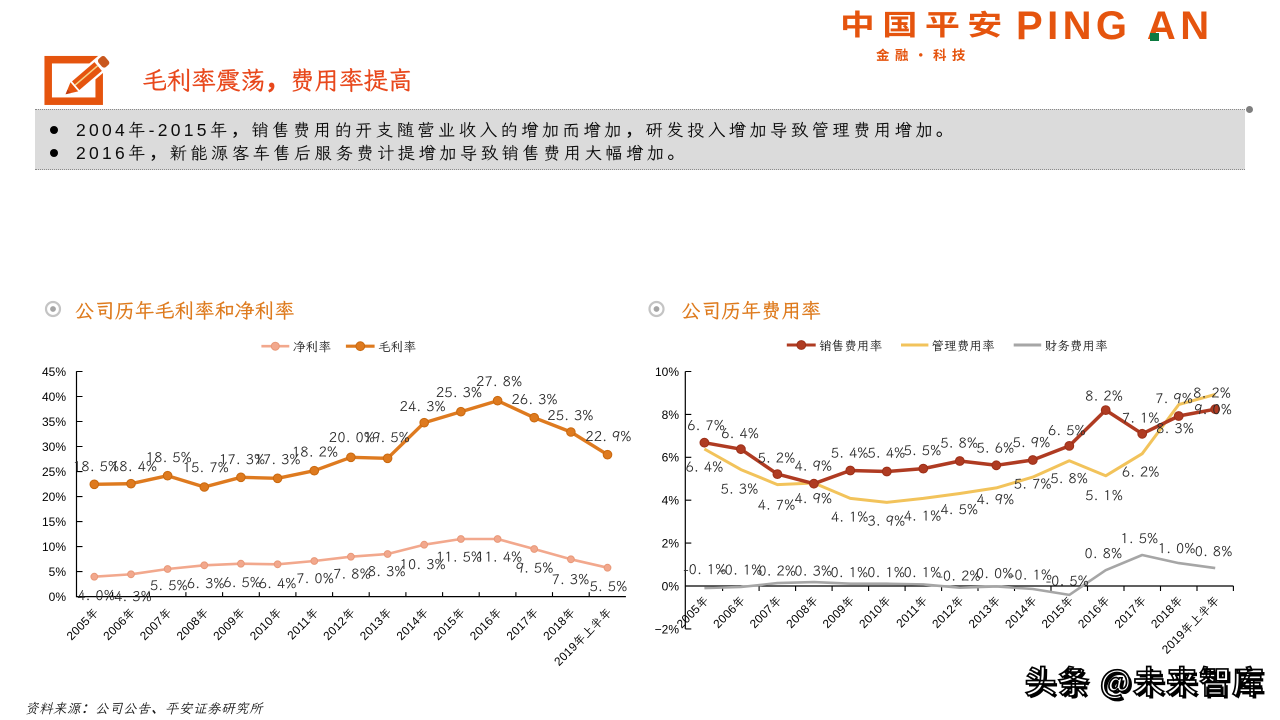 This screenshot has width=1280, height=720. Describe the element at coordinates (776, 457) in the screenshot. I see `svg-text: 5. 2%` at that location.